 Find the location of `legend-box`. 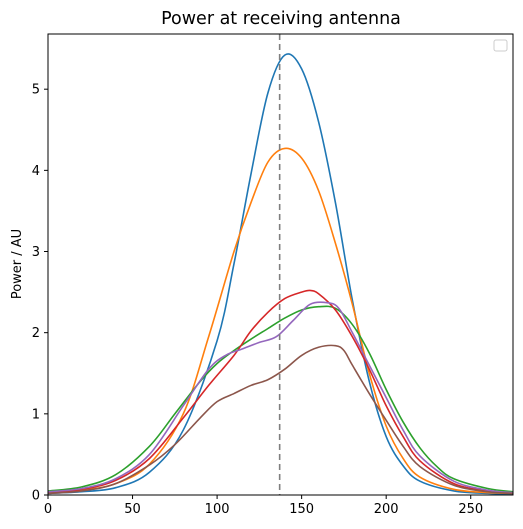

legend-box is located at coordinates (500, 45).